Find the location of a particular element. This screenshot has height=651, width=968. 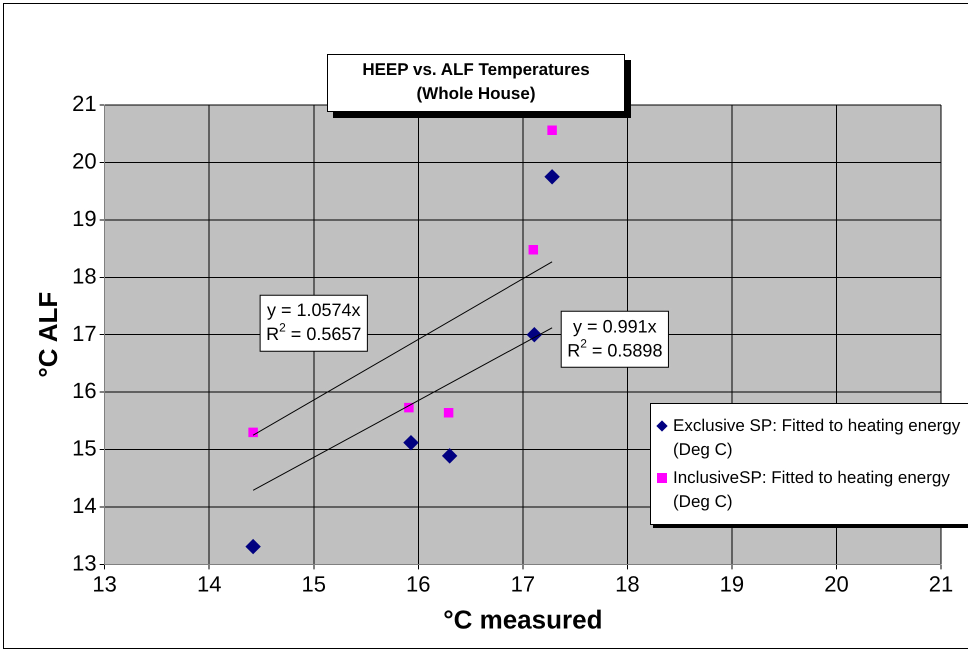

x-tick-label: 20 is located at coordinates (836, 584).